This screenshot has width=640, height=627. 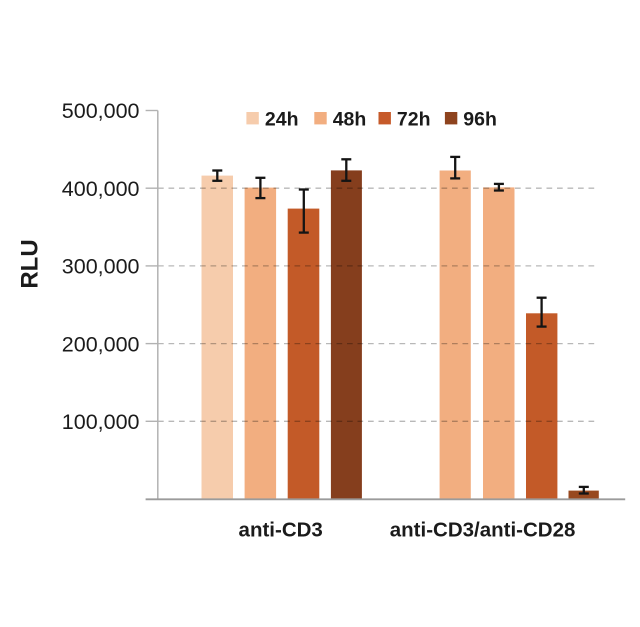 I want to click on svg-text: 48h, so click(x=350, y=120).